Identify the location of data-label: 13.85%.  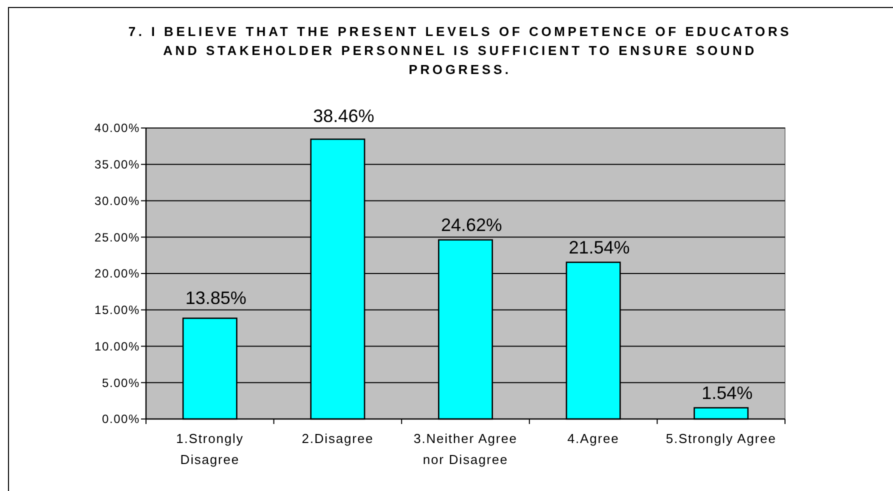
(215, 298).